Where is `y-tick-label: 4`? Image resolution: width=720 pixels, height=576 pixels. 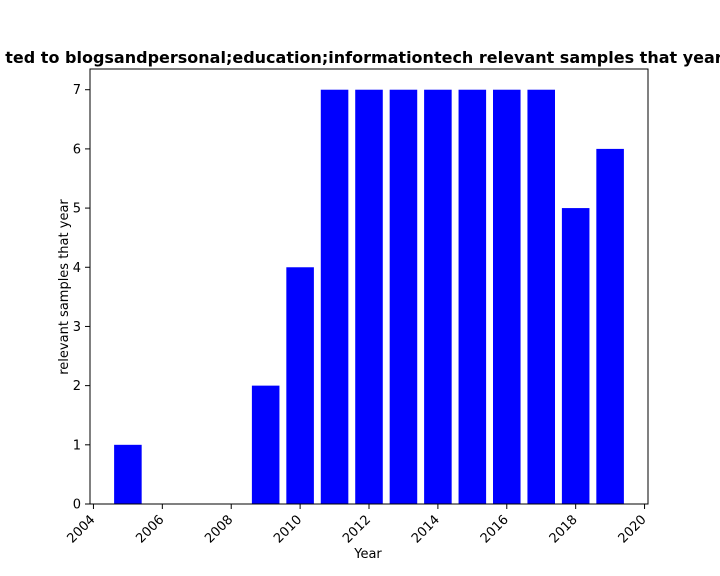
y-tick-label: 4 is located at coordinates (77, 268).